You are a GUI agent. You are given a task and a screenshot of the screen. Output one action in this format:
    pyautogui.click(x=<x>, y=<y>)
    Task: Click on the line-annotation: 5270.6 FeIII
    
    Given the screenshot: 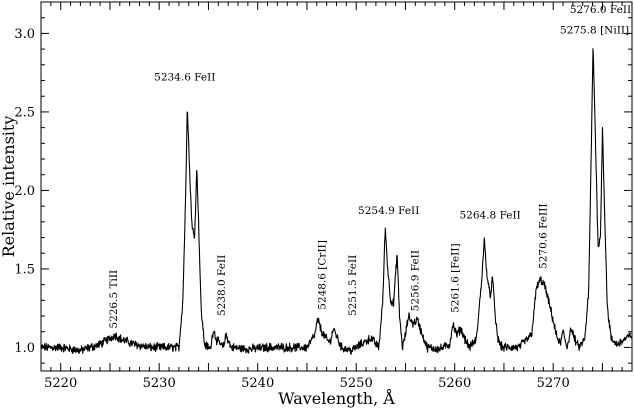 What is the action you would take?
    pyautogui.click(x=543, y=235)
    